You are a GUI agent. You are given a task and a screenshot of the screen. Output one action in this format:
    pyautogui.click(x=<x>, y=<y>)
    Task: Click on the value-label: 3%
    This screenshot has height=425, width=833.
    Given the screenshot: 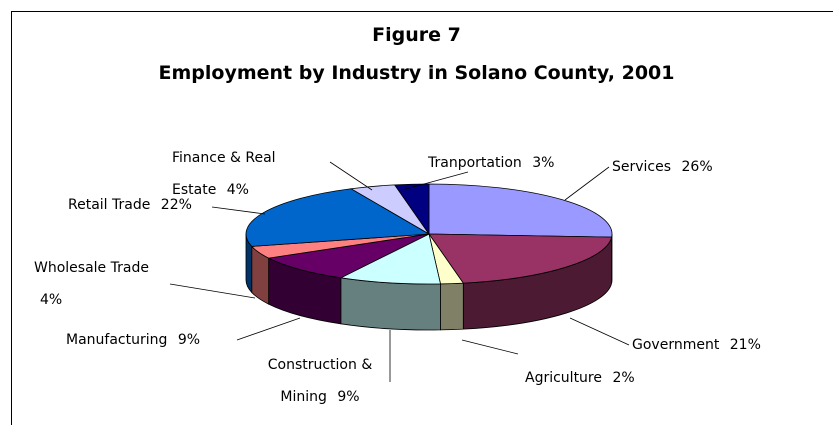 What is the action you would take?
    pyautogui.click(x=543, y=163)
    